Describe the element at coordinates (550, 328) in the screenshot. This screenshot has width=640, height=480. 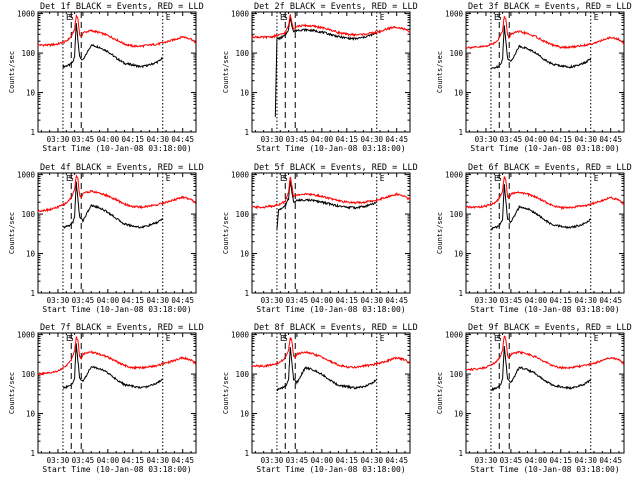
I see `panel-title: Det 9f BLACK = Events, RED = LLD` at that location.